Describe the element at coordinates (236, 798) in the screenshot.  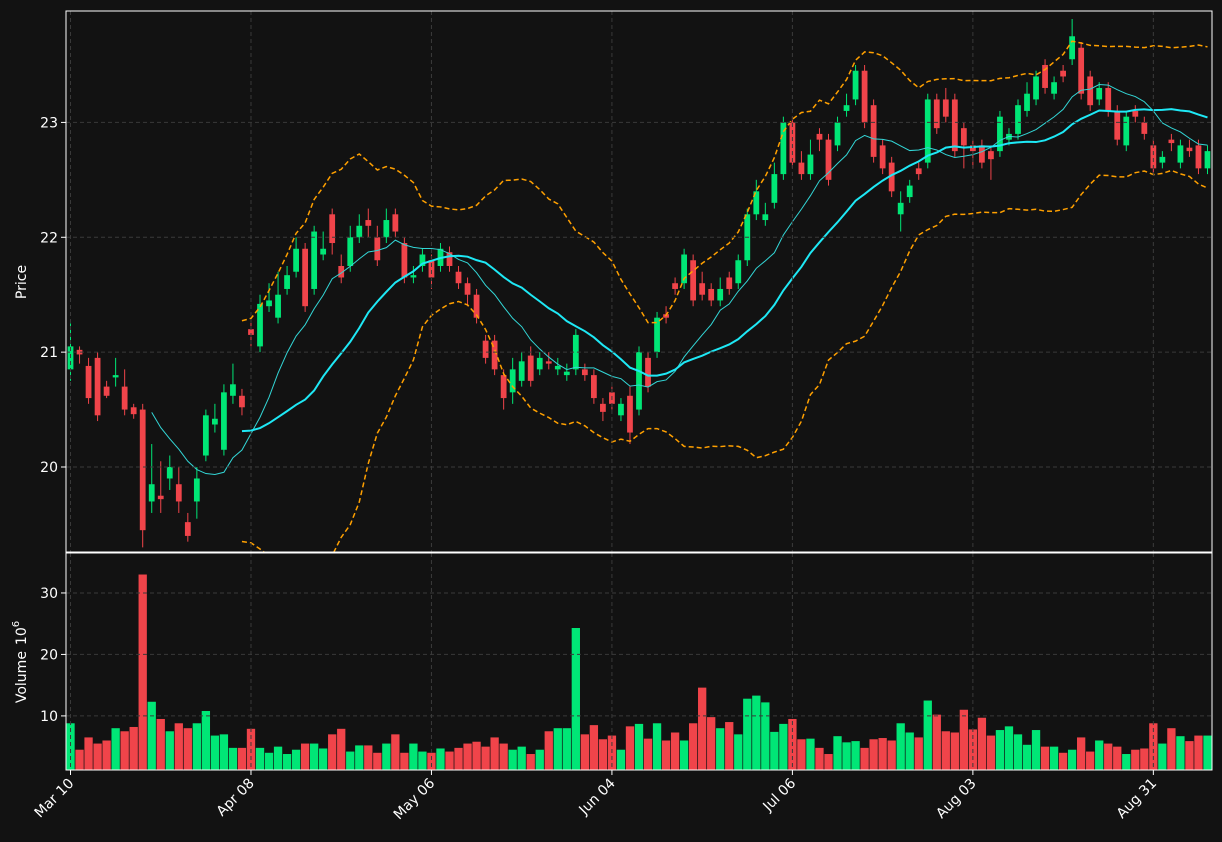
I see `x-tick-label: Apr 08` at that location.